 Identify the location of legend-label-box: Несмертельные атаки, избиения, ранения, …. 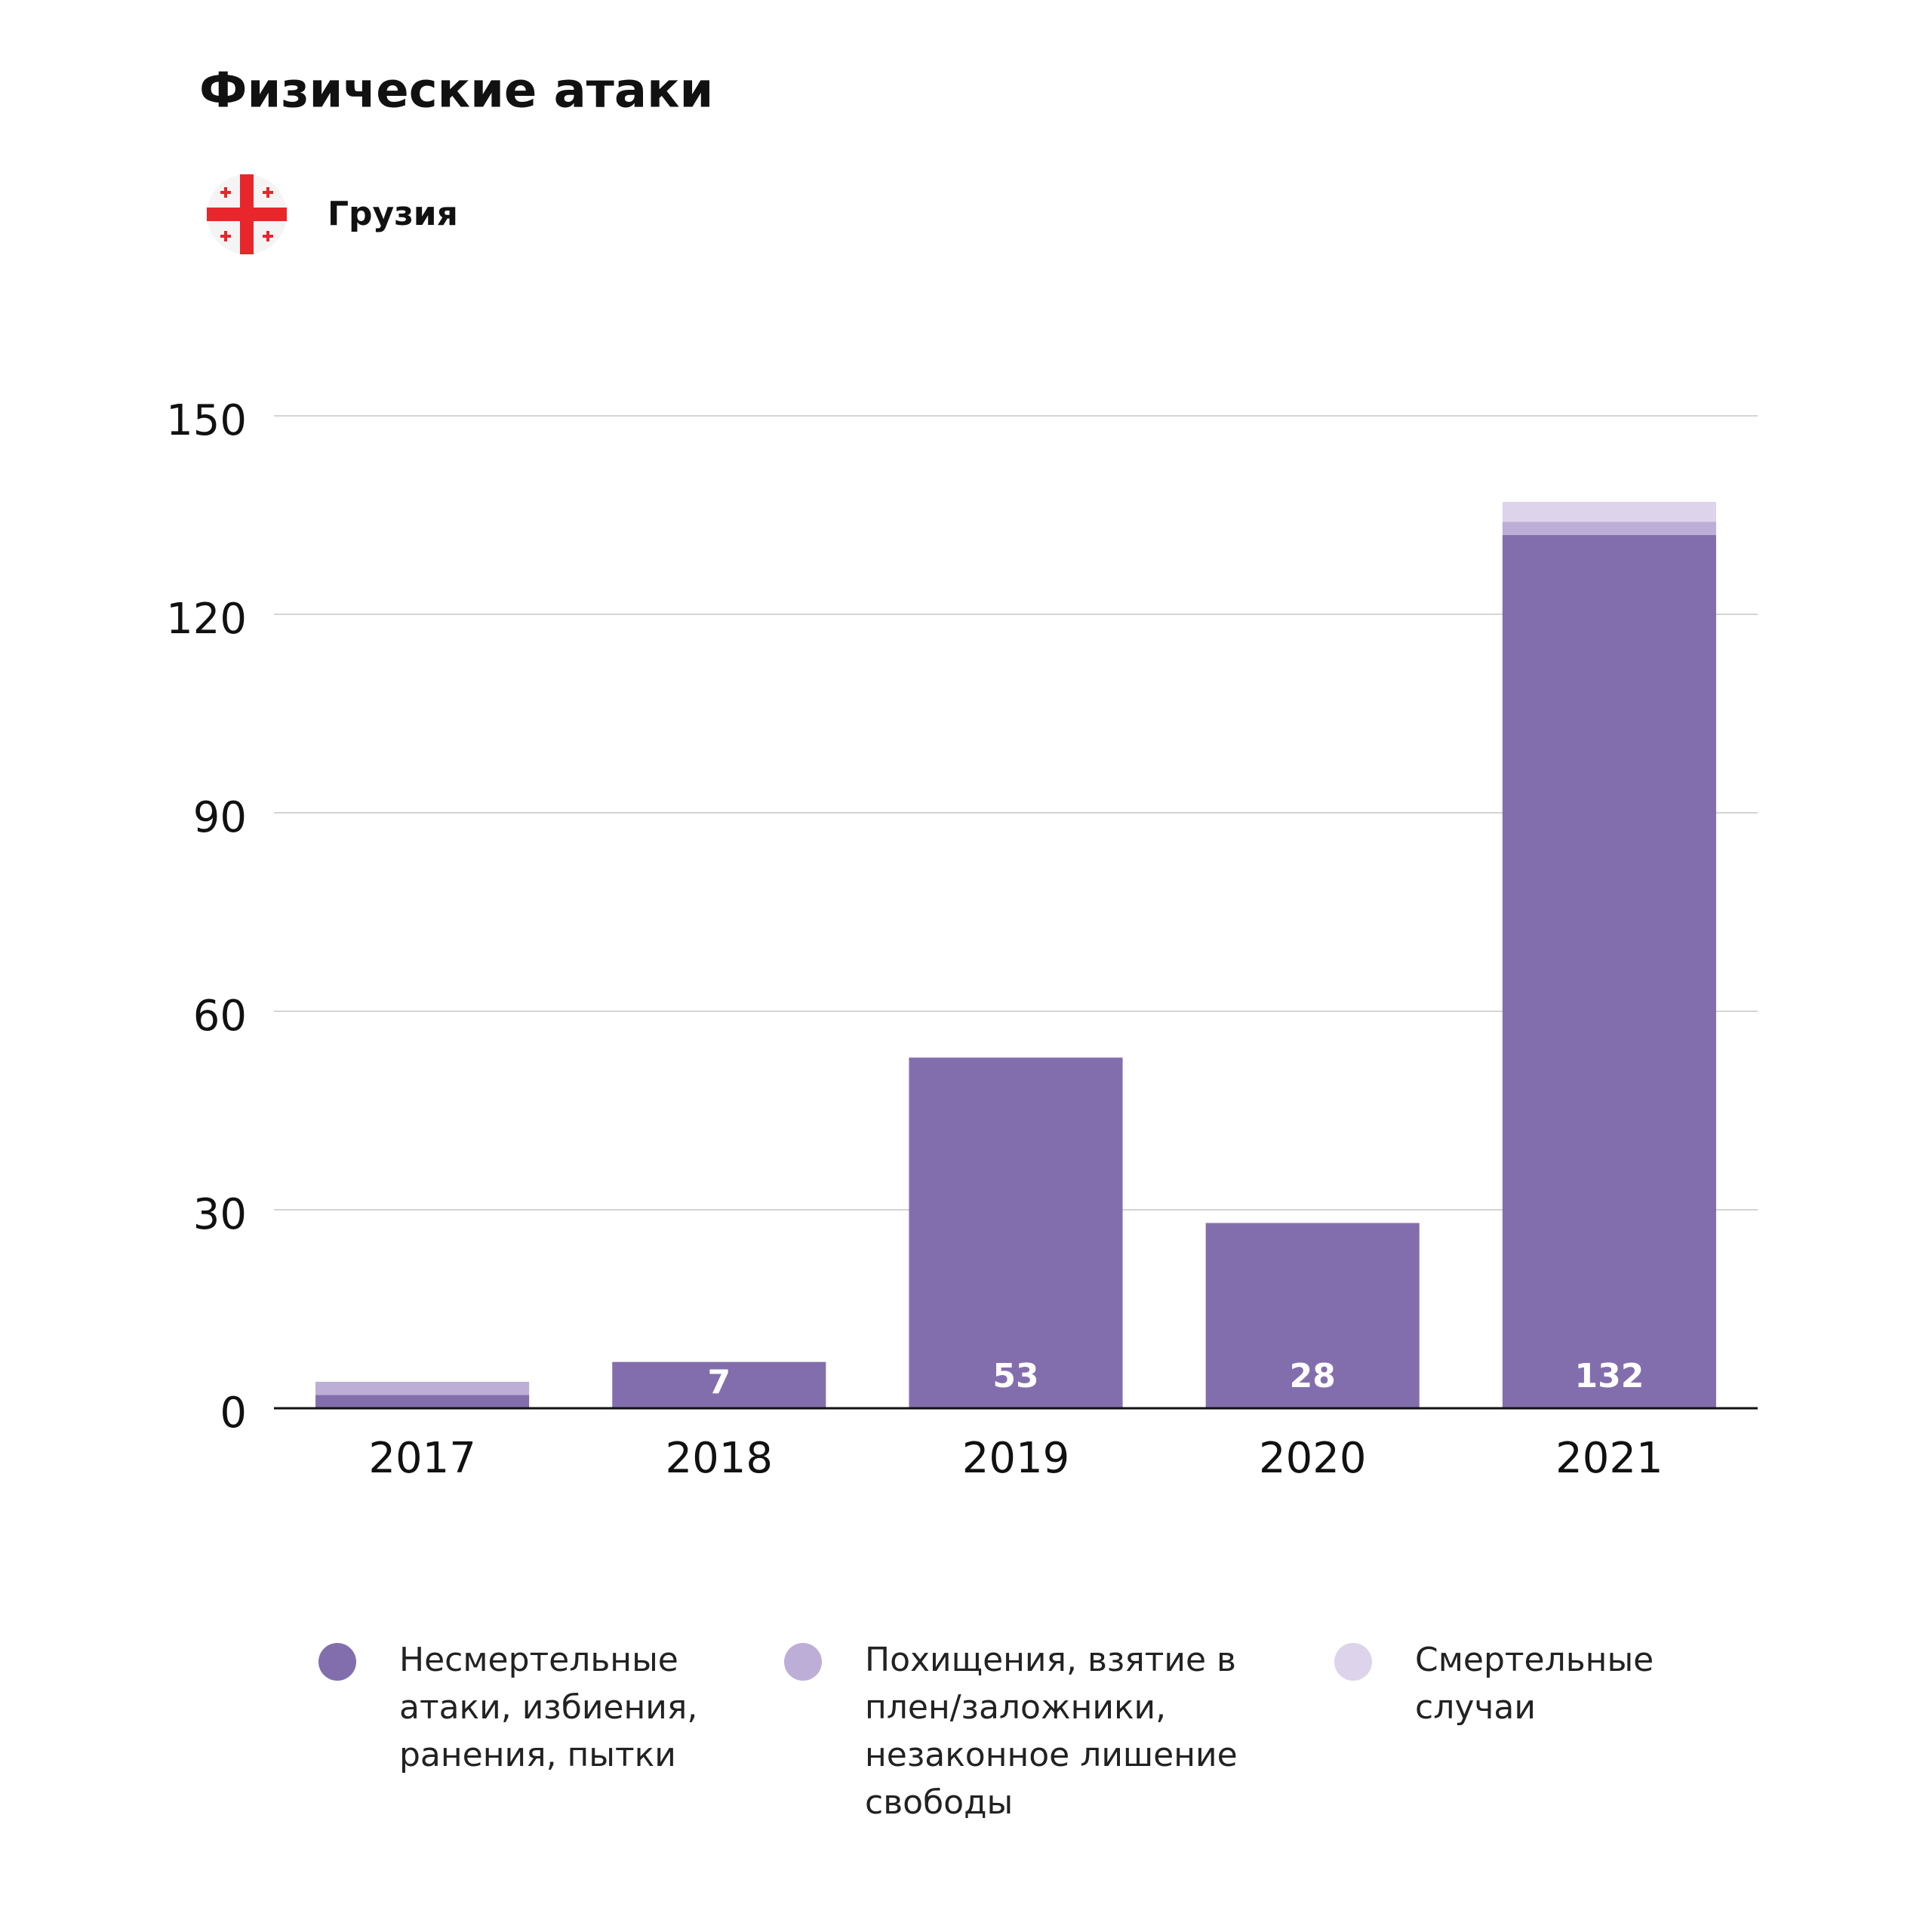
(548, 1707).